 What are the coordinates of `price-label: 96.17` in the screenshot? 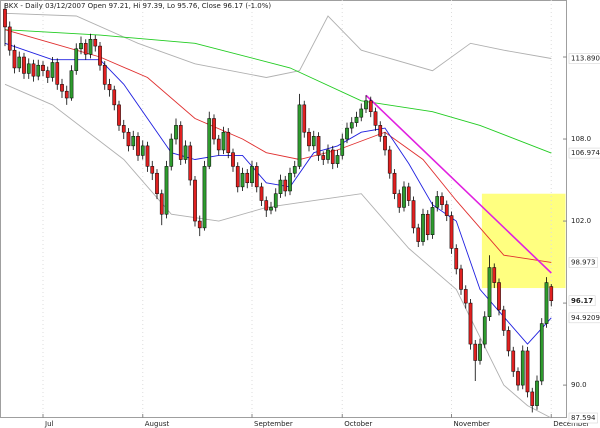 It's located at (582, 301).